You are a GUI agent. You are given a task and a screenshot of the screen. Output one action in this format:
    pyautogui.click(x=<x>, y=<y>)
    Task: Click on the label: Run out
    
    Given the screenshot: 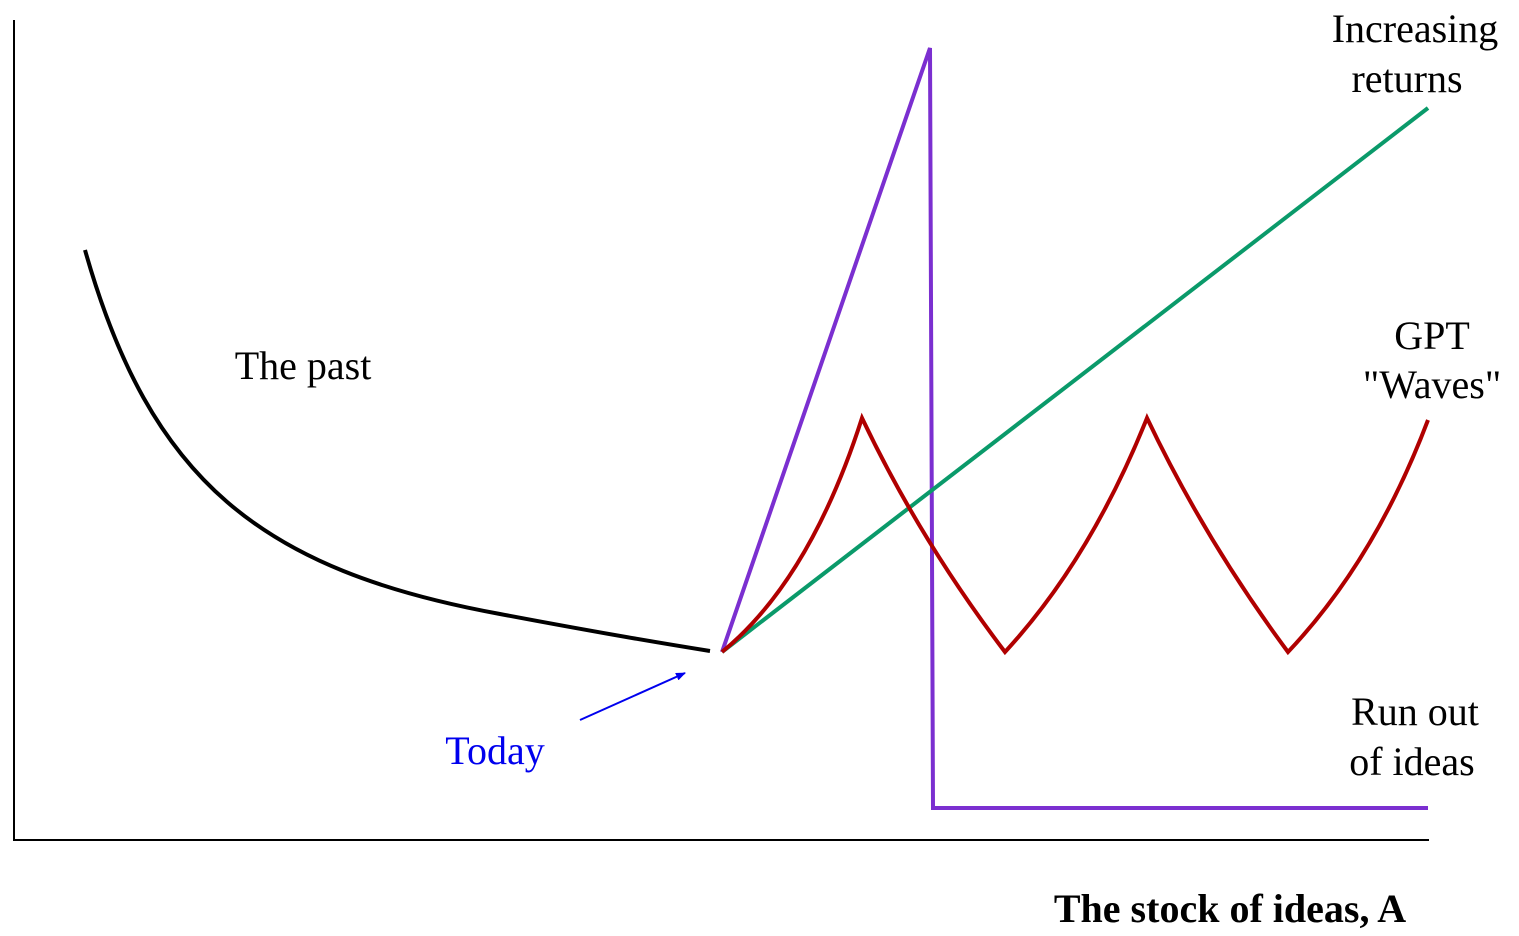 What is the action you would take?
    pyautogui.click(x=1415, y=711)
    